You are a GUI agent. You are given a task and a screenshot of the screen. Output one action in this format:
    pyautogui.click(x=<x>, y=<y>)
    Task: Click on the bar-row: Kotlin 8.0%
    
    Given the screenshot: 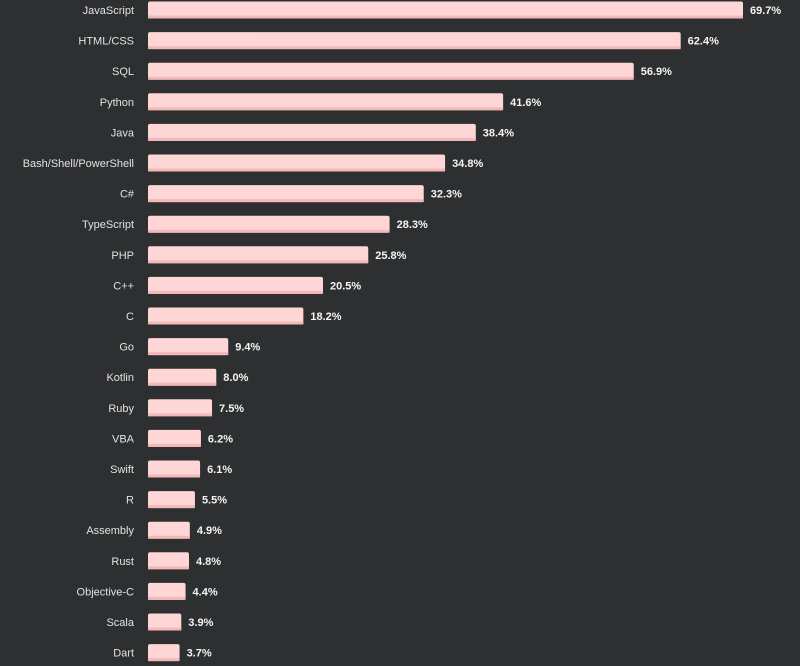 What is the action you would take?
    pyautogui.click(x=177, y=377)
    